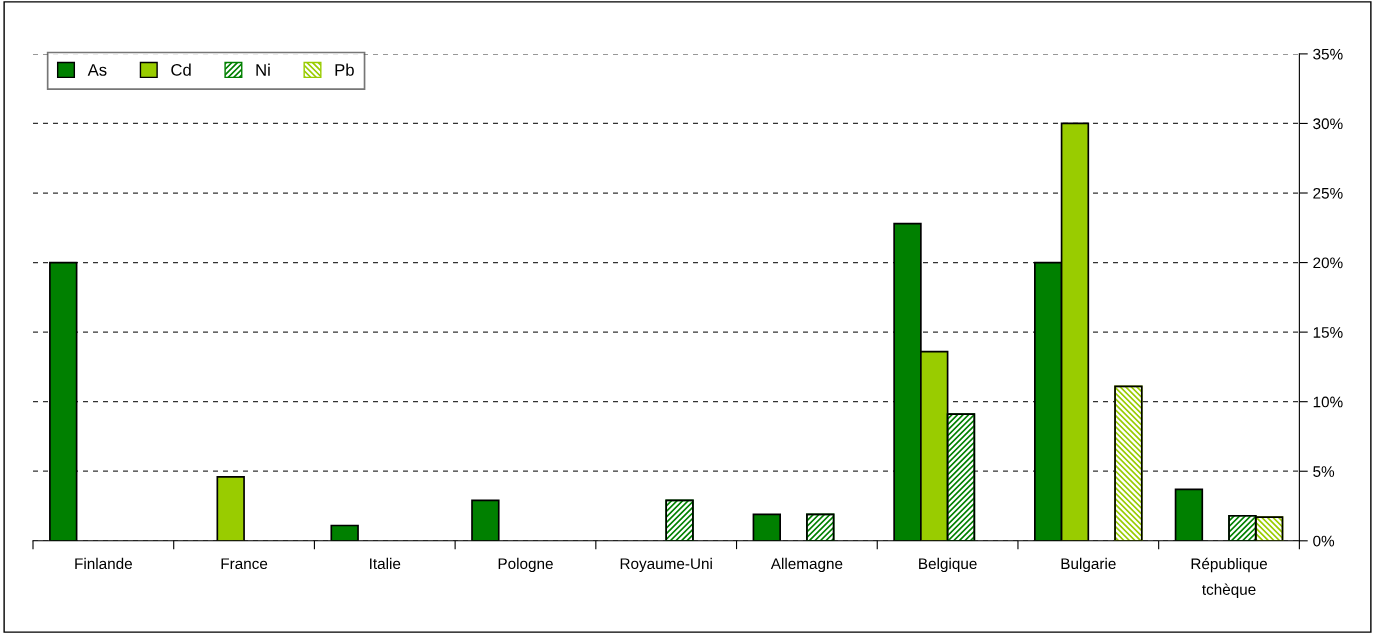 This screenshot has width=1375, height=634. I want to click on y-tick-label: 30%, so click(1328, 124).